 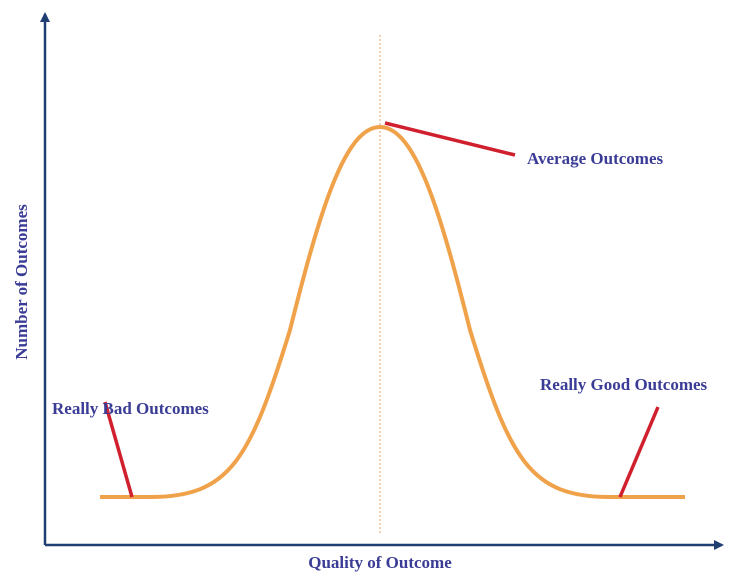 What do you see at coordinates (380, 562) in the screenshot?
I see `x-axis-label: Quality of Outcome` at bounding box center [380, 562].